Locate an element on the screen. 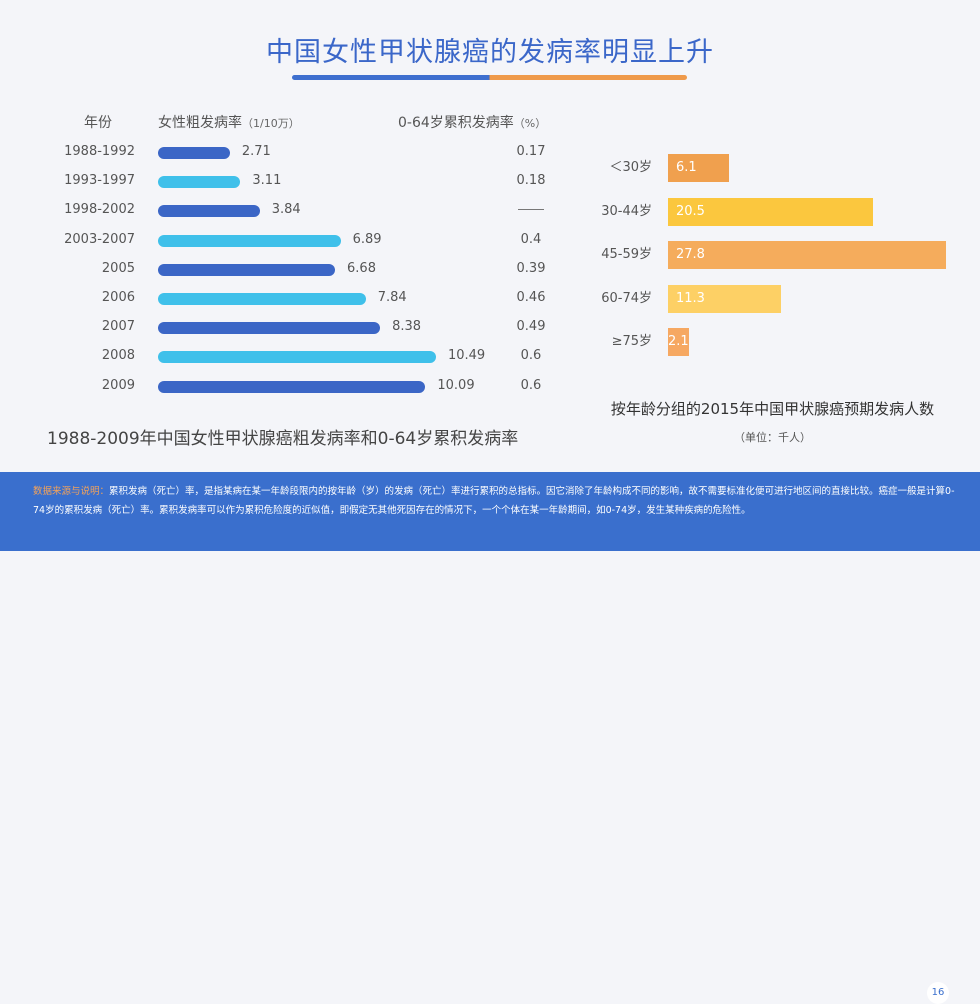  page-title: 中国女性甲状腺癌的发病率明显上升 is located at coordinates (490, 52).